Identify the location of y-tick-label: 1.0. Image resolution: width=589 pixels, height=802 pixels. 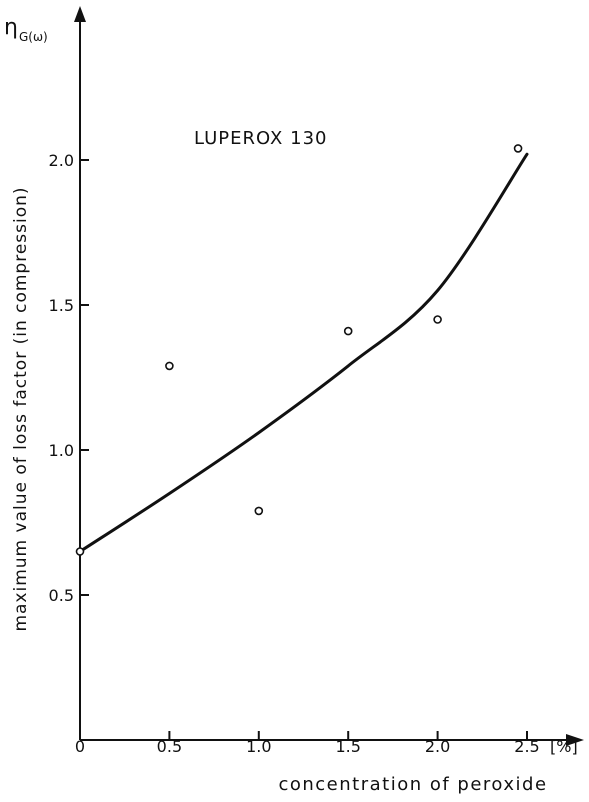
(61, 450).